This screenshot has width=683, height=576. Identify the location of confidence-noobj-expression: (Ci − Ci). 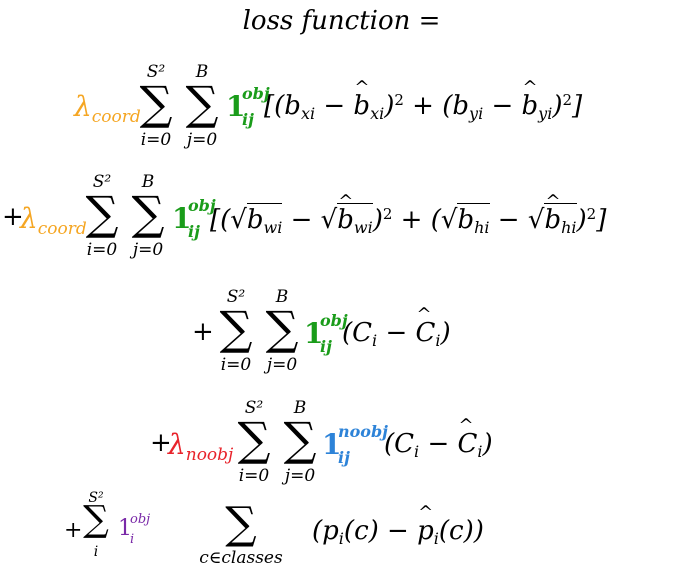
(438, 438).